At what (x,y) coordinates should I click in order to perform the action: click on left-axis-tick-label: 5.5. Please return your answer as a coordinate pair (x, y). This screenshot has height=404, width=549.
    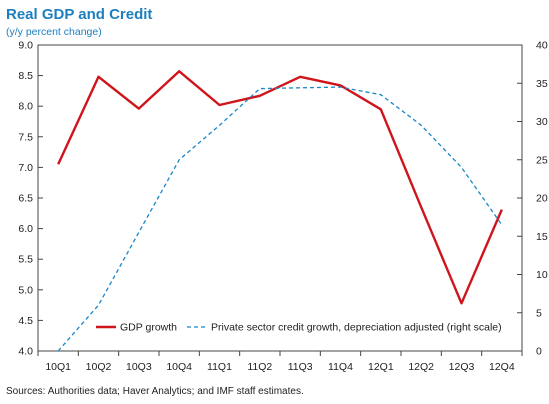
    Looking at the image, I should click on (25, 260).